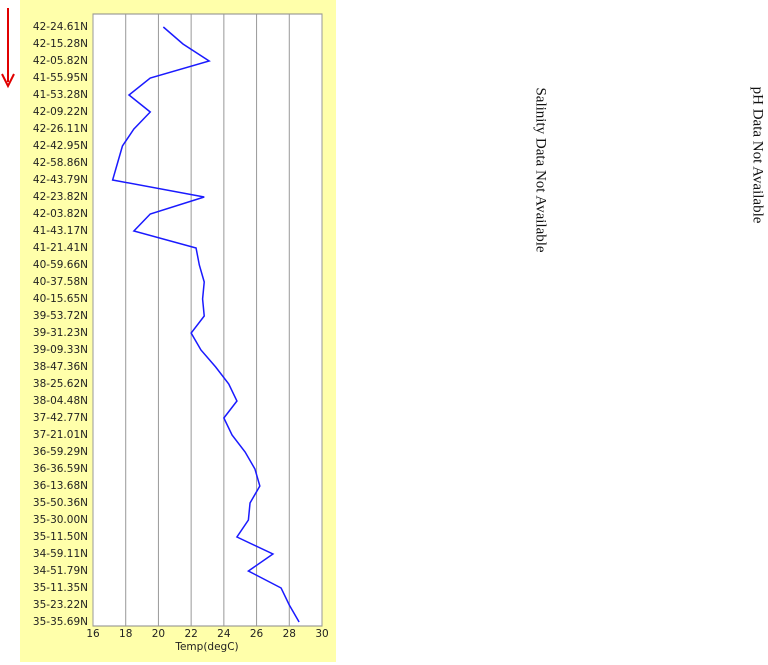  Describe the element at coordinates (60, 503) in the screenshot. I see `y-tick-label: 35-50.36N` at that location.